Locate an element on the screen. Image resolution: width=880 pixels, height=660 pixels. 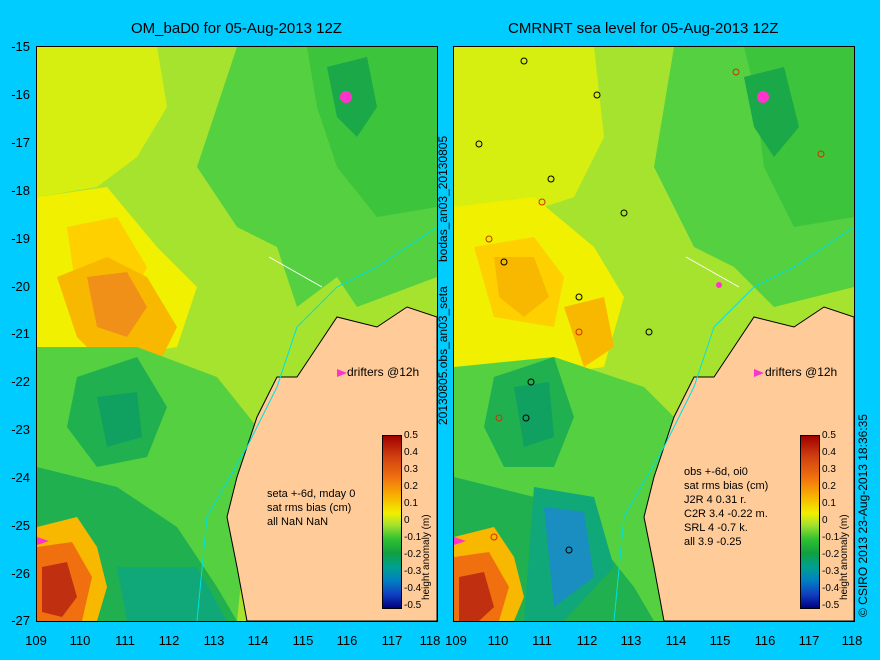
right-stats-line: obs +-6d, oi0 is located at coordinates (716, 472).